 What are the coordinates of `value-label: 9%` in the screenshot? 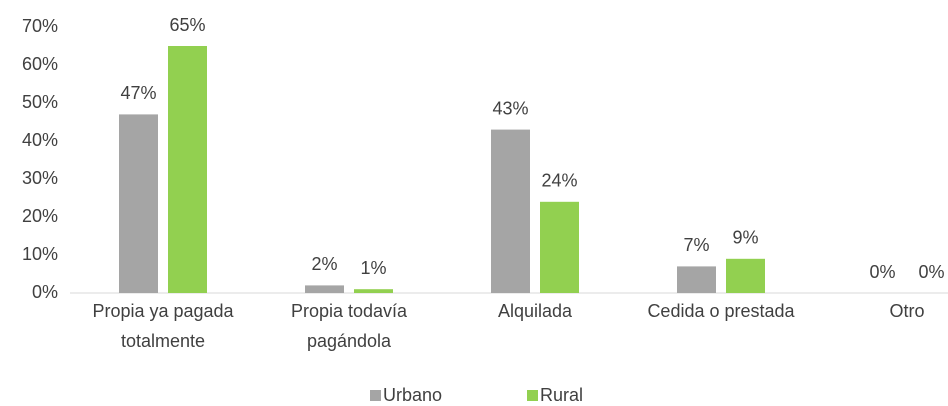 It's located at (745, 238).